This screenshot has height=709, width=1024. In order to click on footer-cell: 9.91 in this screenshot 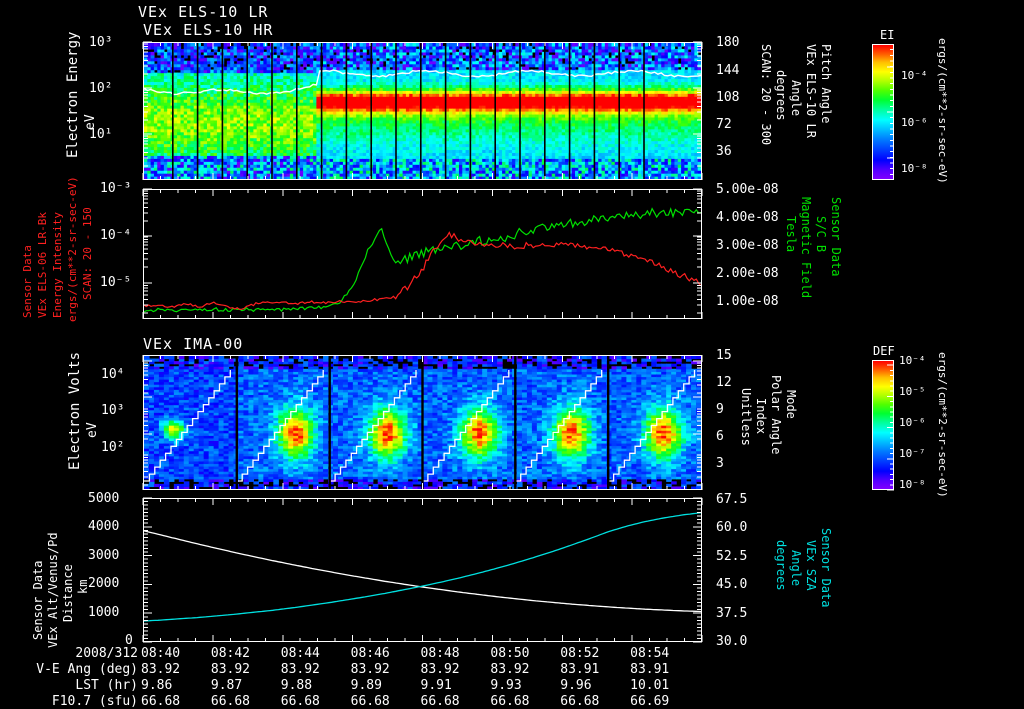, I will do `click(436, 685)`.